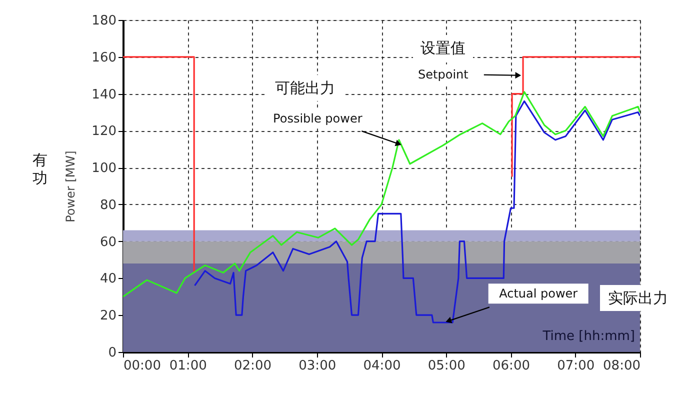 The image size is (685, 400). I want to click on y-tick-label: 100, so click(104, 168).